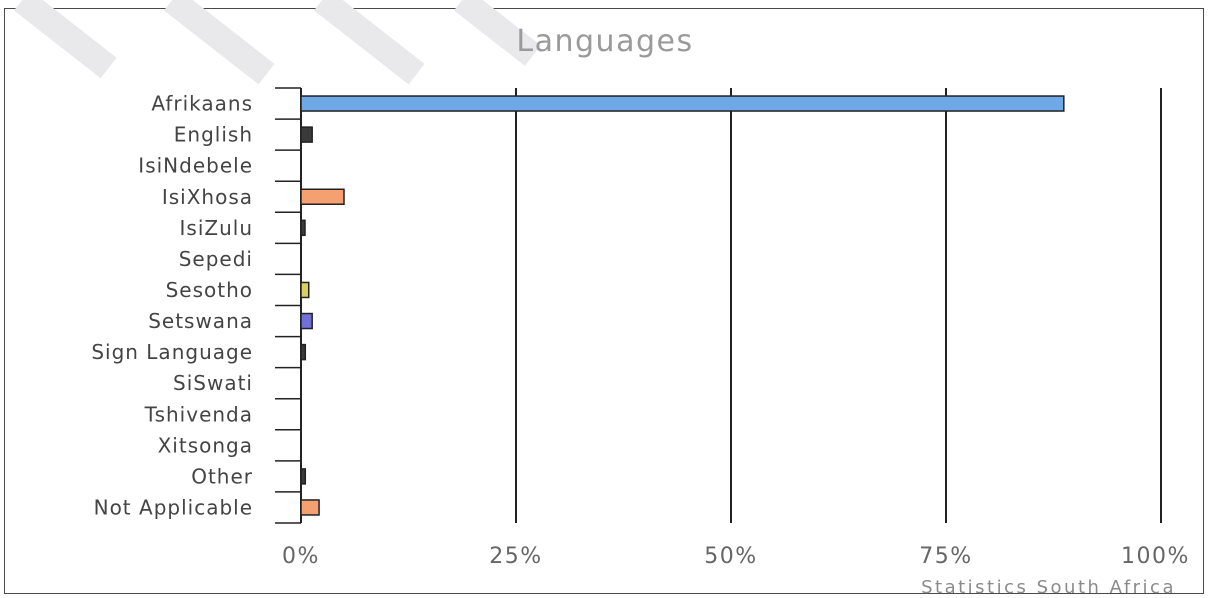 The image size is (1210, 598). What do you see at coordinates (216, 228) in the screenshot?
I see `category-label: IsiZulu` at bounding box center [216, 228].